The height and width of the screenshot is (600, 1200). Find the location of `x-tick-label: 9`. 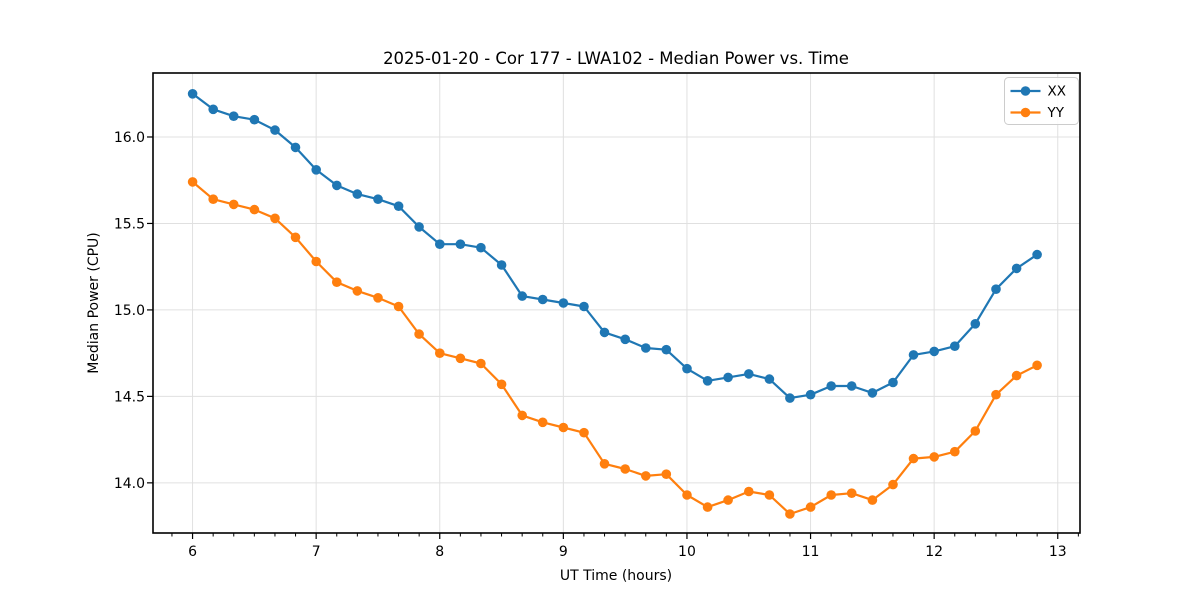

x-tick-label: 9 is located at coordinates (563, 552).